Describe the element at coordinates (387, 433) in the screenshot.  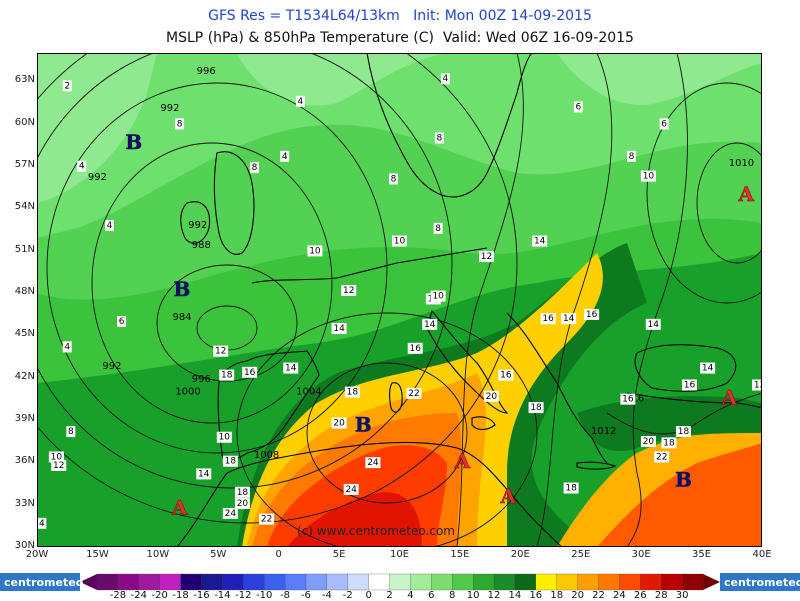
I see `isobar-1008-low` at that location.